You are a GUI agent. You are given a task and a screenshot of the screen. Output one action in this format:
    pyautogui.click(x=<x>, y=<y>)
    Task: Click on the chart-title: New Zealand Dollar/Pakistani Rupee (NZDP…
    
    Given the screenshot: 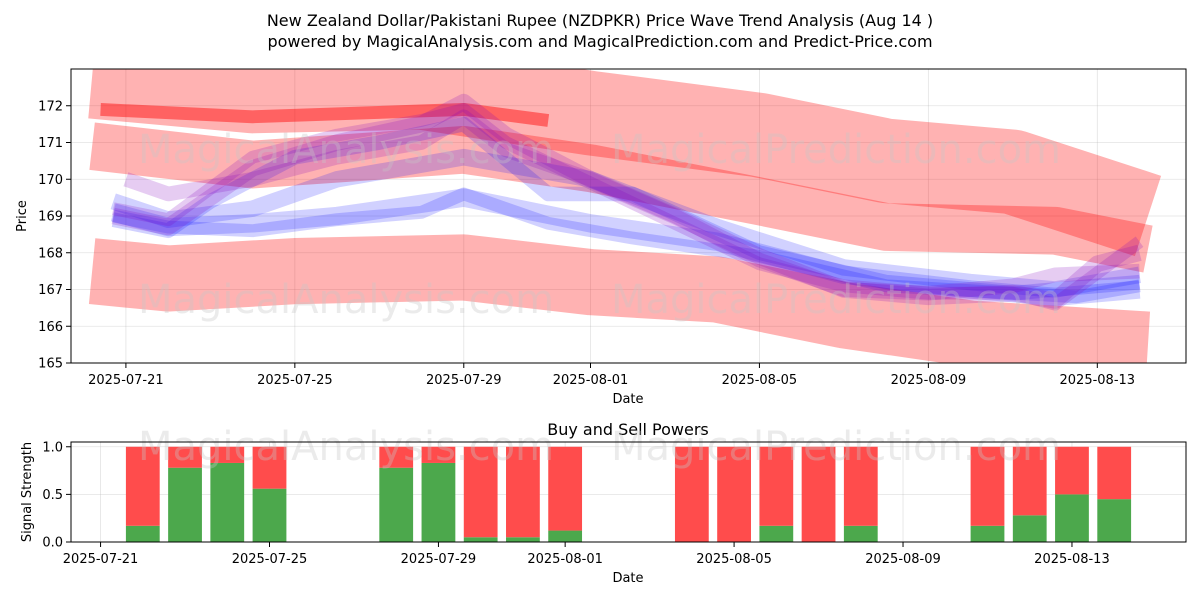 What is the action you would take?
    pyautogui.click(x=600, y=20)
    